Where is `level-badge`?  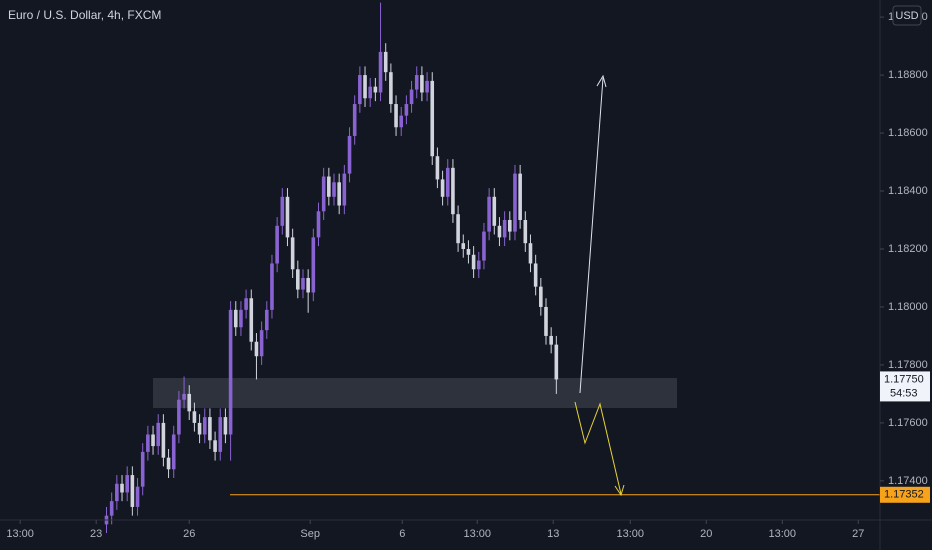 level-badge is located at coordinates (905, 494).